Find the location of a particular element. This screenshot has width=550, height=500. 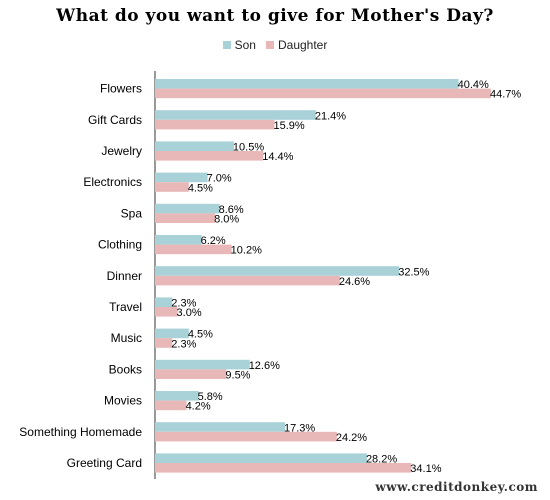

category-label: Spa is located at coordinates (132, 213).